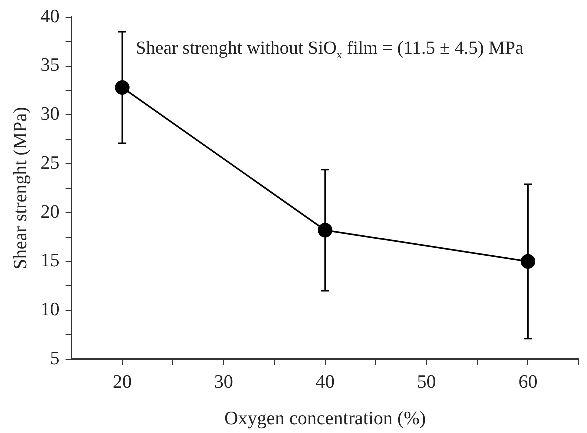 This screenshot has height=433, width=587. I want to click on x-tick-label: 50, so click(426, 382).